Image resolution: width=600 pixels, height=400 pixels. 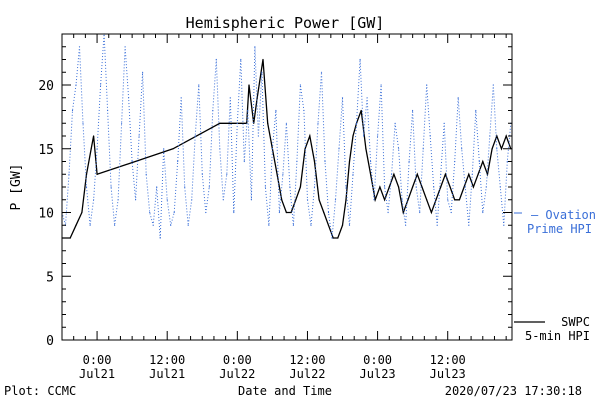 What do you see at coordinates (513, 391) in the screenshot?
I see `footer-timestamp: 2020/07/23 17:30:18` at bounding box center [513, 391].